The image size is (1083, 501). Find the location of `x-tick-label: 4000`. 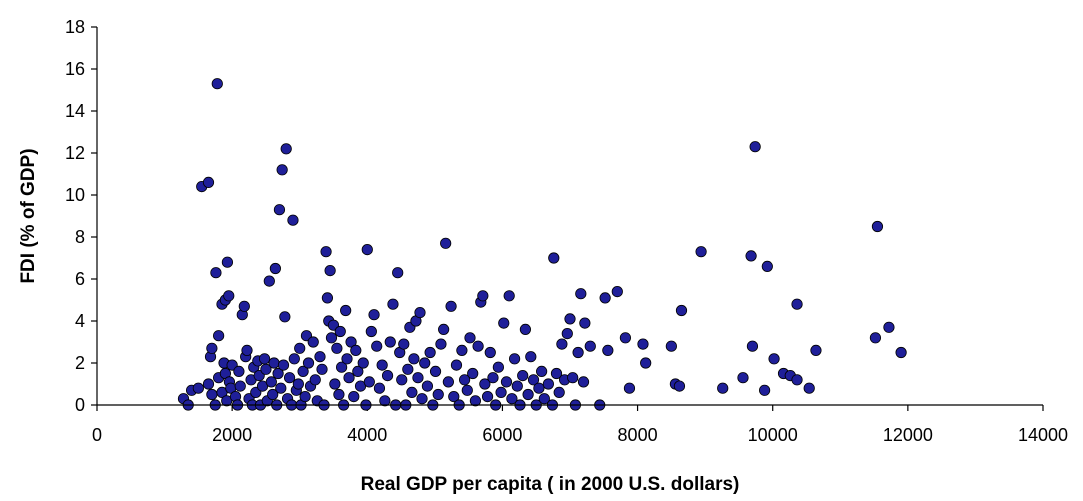

x-tick-label: 4000 is located at coordinates (367, 435).